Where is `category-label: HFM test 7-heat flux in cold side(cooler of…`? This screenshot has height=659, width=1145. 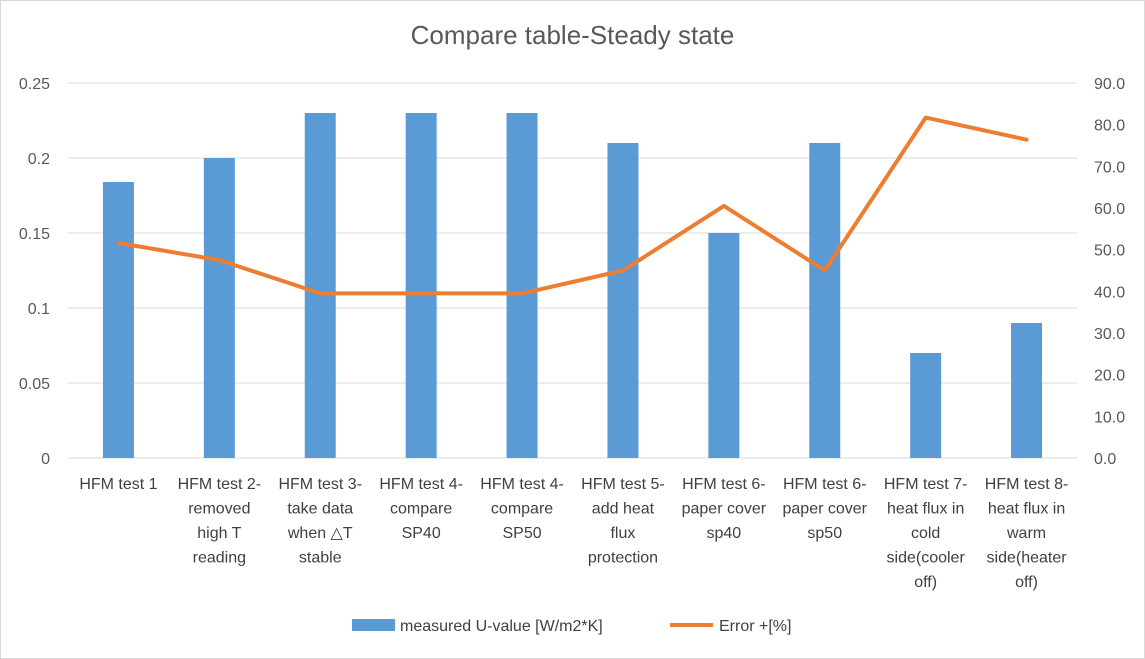 category-label: HFM test 7-heat flux in cold side(cooler of… is located at coordinates (926, 533).